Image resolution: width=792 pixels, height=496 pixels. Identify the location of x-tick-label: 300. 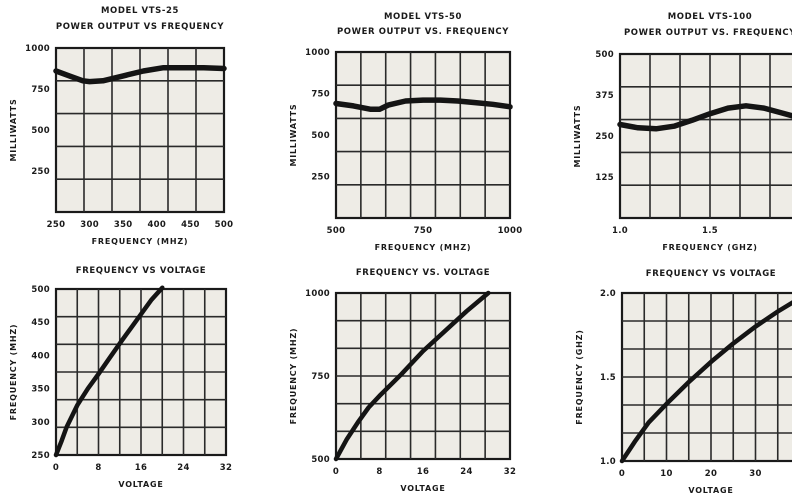
(89, 225).